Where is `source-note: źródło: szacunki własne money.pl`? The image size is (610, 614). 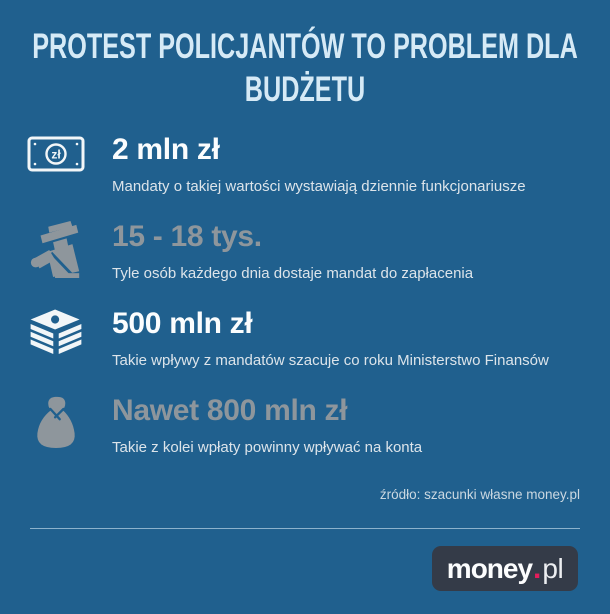 source-note: źródło: szacunki własne money.pl is located at coordinates (479, 495).